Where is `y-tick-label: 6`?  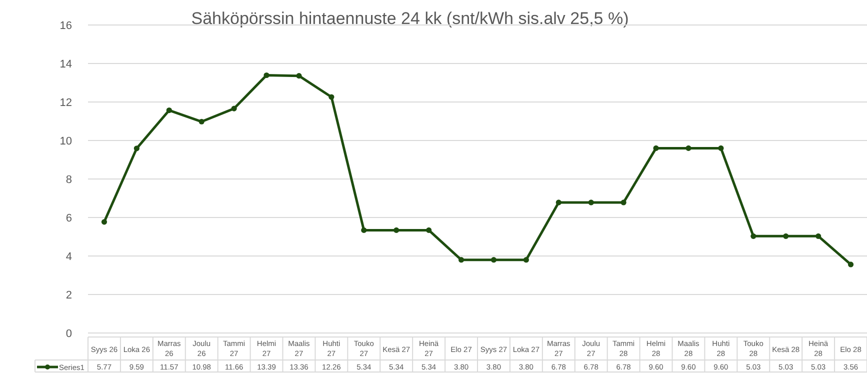
y-tick-label: 6 is located at coordinates (69, 218).